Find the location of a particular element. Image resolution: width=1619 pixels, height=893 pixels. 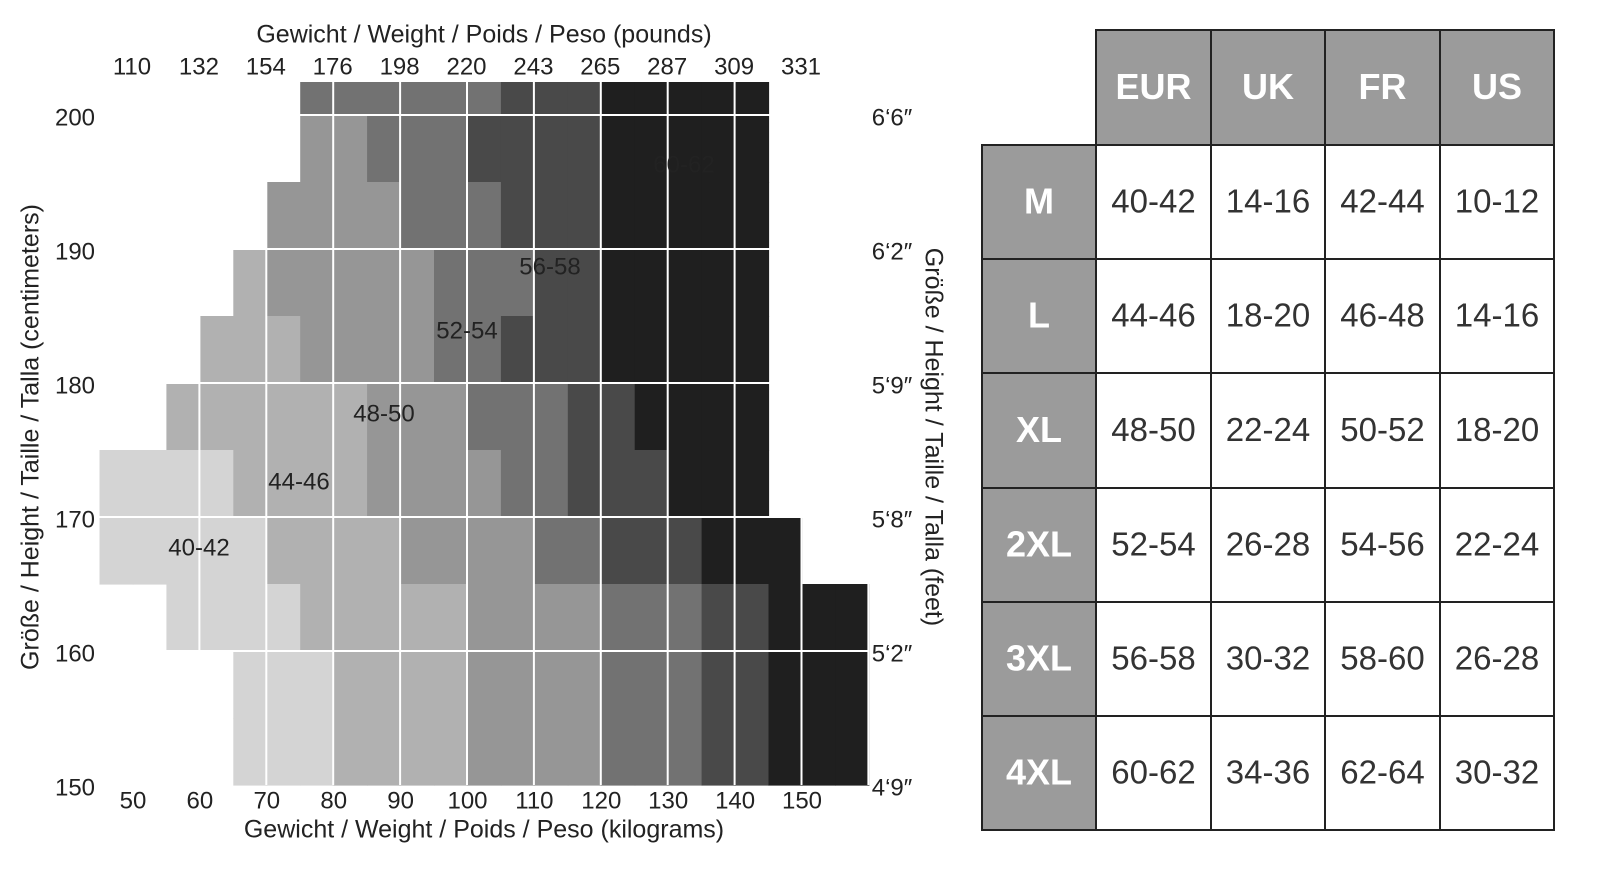

centimeters-label: 160 is located at coordinates (75, 653).